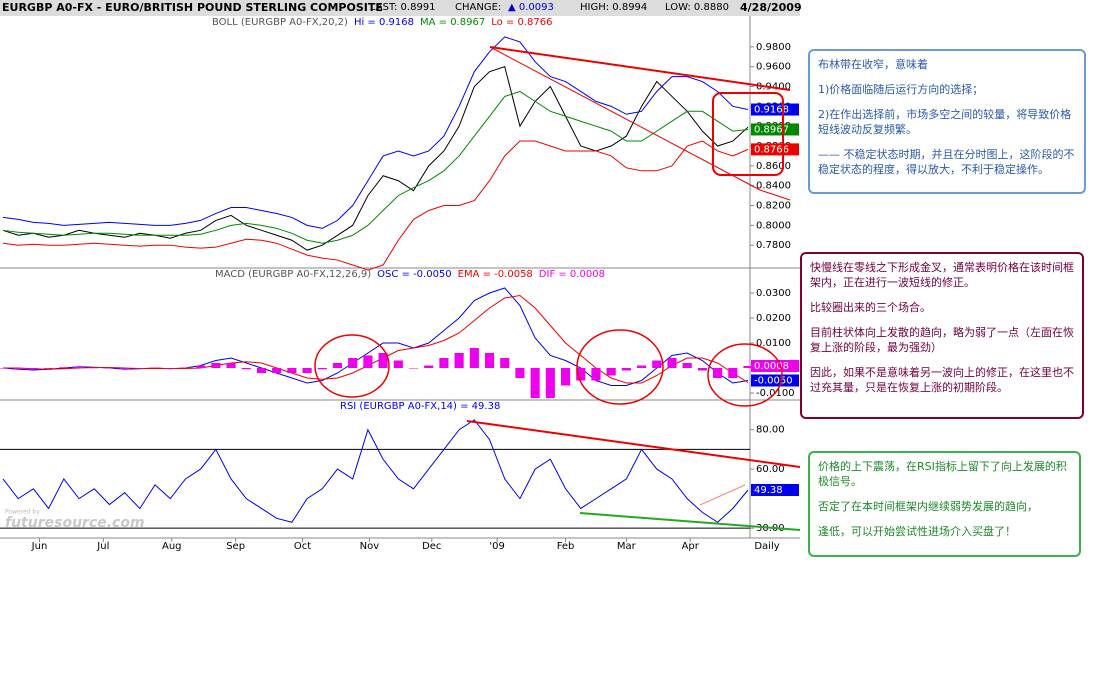  I want to click on value-marker-label: -0.0050, so click(773, 381).